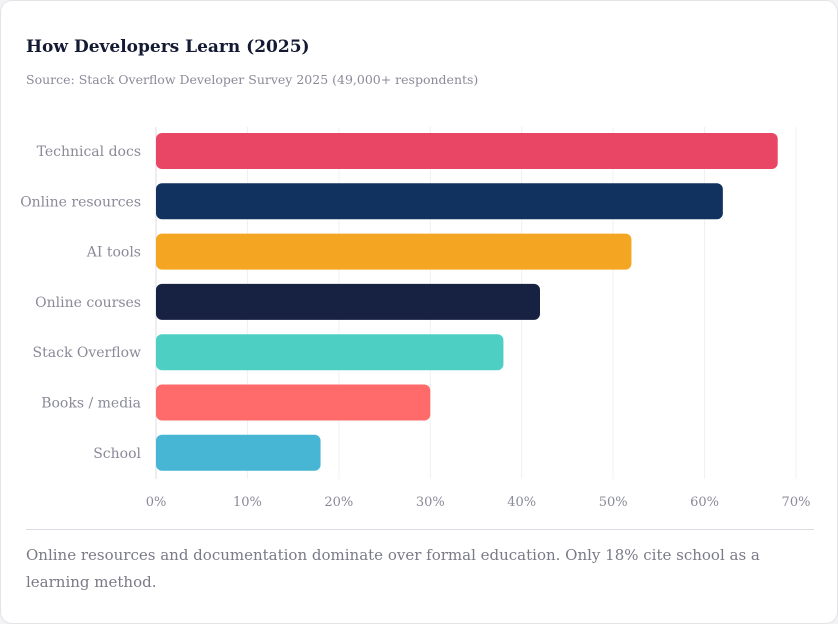 This screenshot has height=624, width=838. Describe the element at coordinates (430, 502) in the screenshot. I see `x-tick-label: 30%` at that location.